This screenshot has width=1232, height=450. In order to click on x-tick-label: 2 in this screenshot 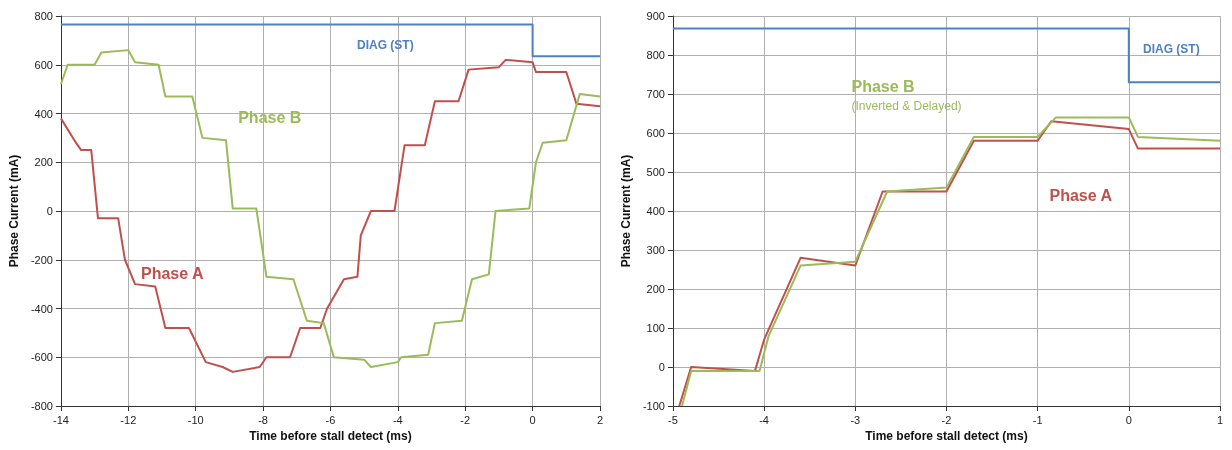, I will do `click(600, 419)`.